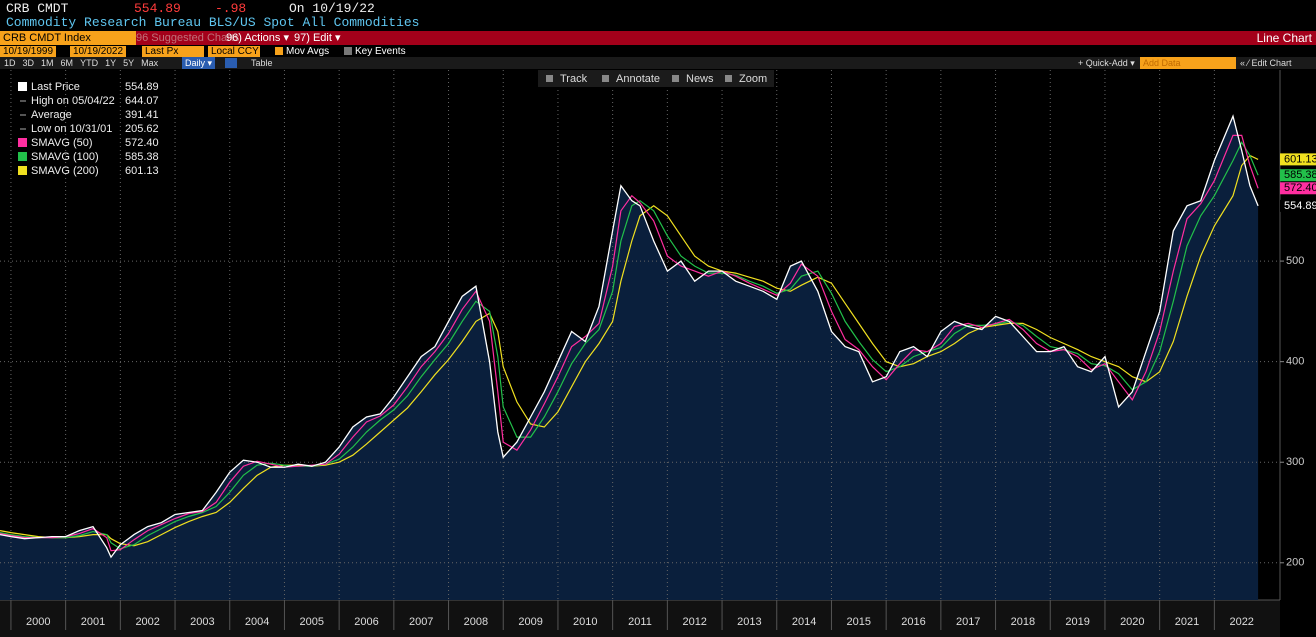 The width and height of the screenshot is (1316, 637). What do you see at coordinates (67, 63) in the screenshot?
I see `range-button: 6M` at bounding box center [67, 63].